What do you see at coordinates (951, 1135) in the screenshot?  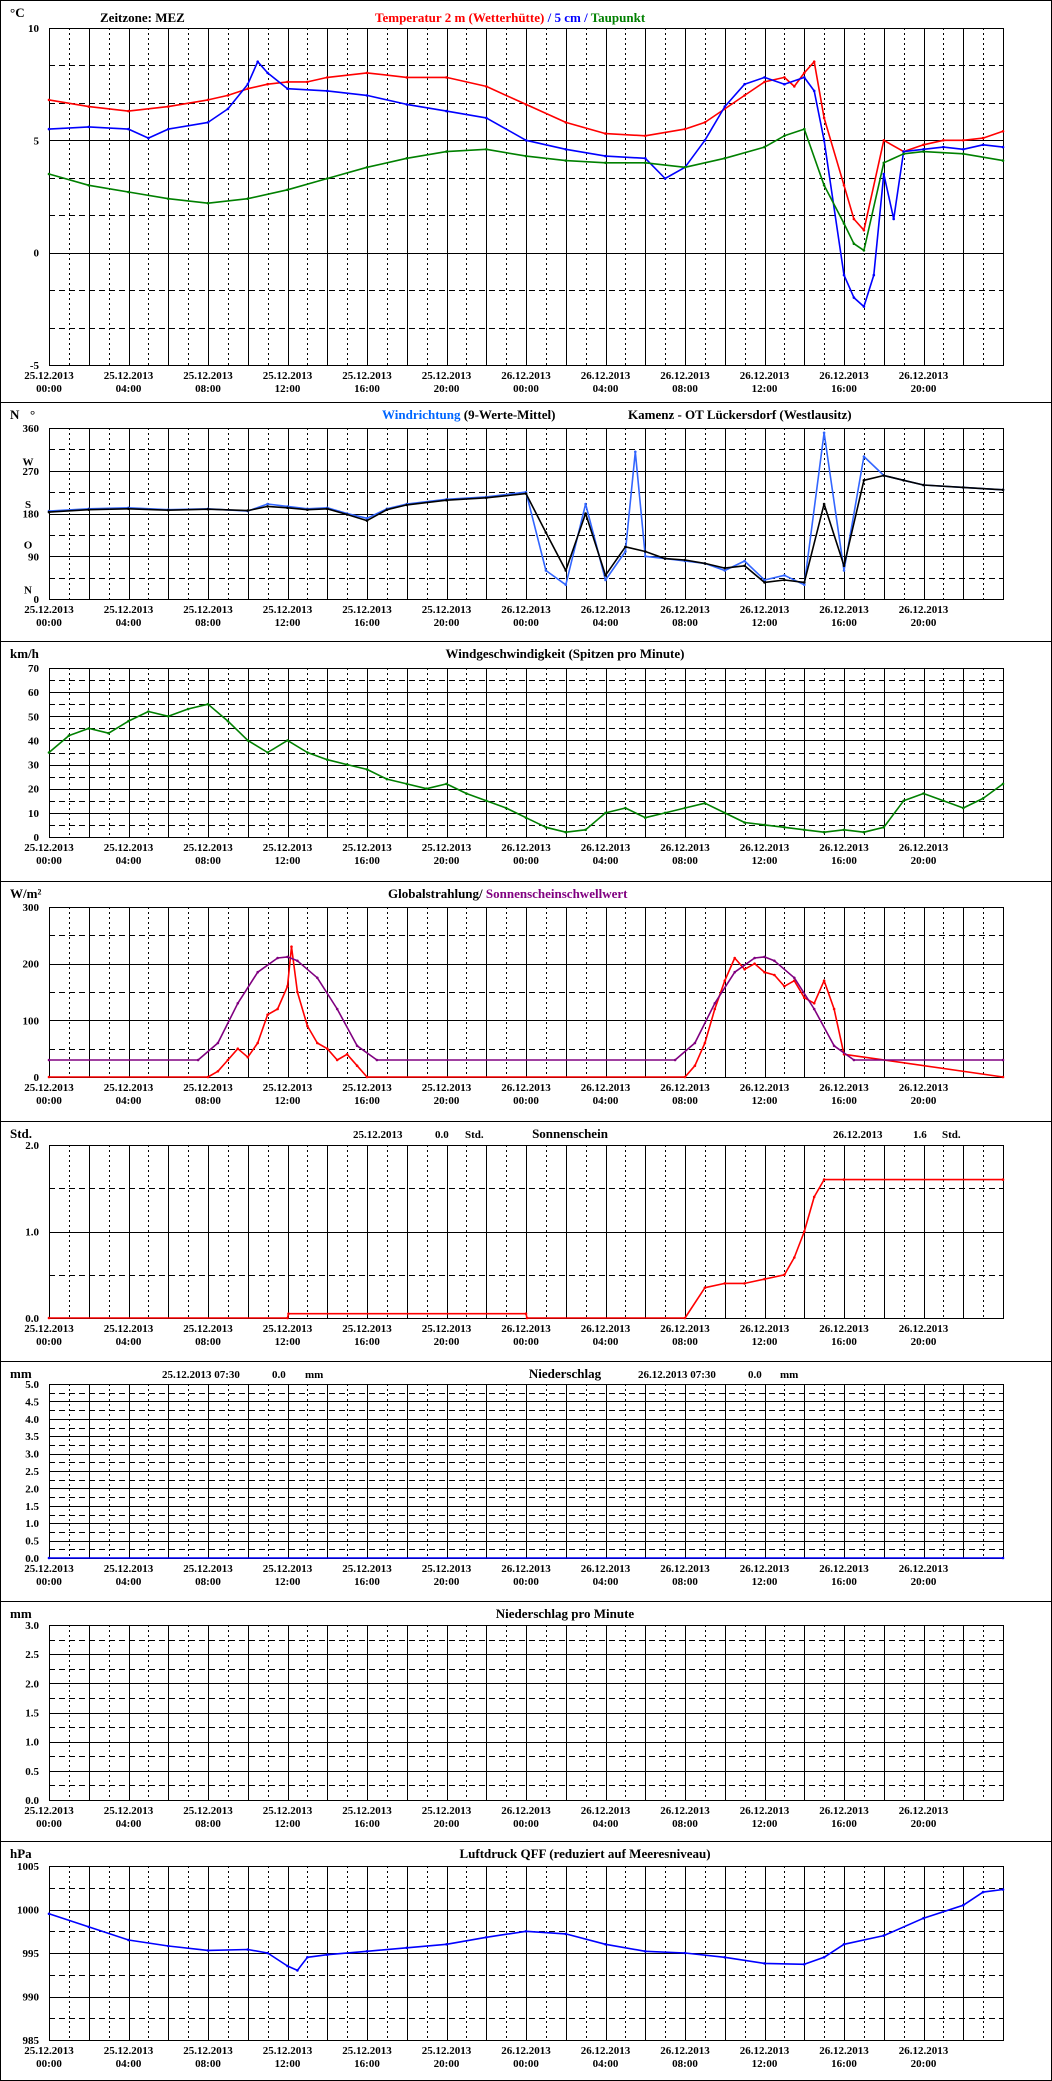 I see `day-total-unit: Std.` at bounding box center [951, 1135].